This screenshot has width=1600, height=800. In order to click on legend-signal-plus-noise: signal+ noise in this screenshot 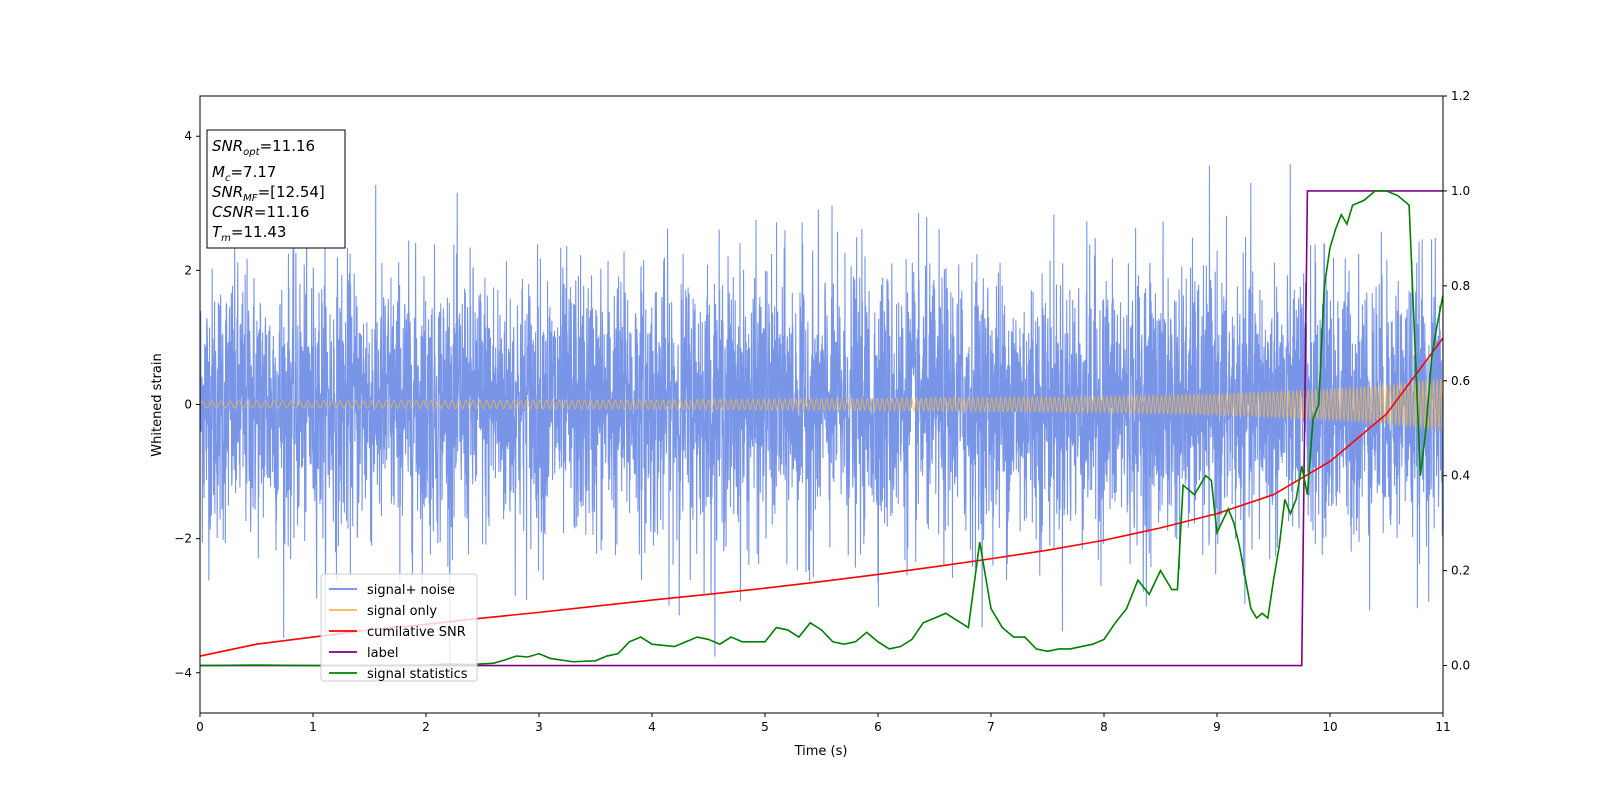, I will do `click(392, 590)`.